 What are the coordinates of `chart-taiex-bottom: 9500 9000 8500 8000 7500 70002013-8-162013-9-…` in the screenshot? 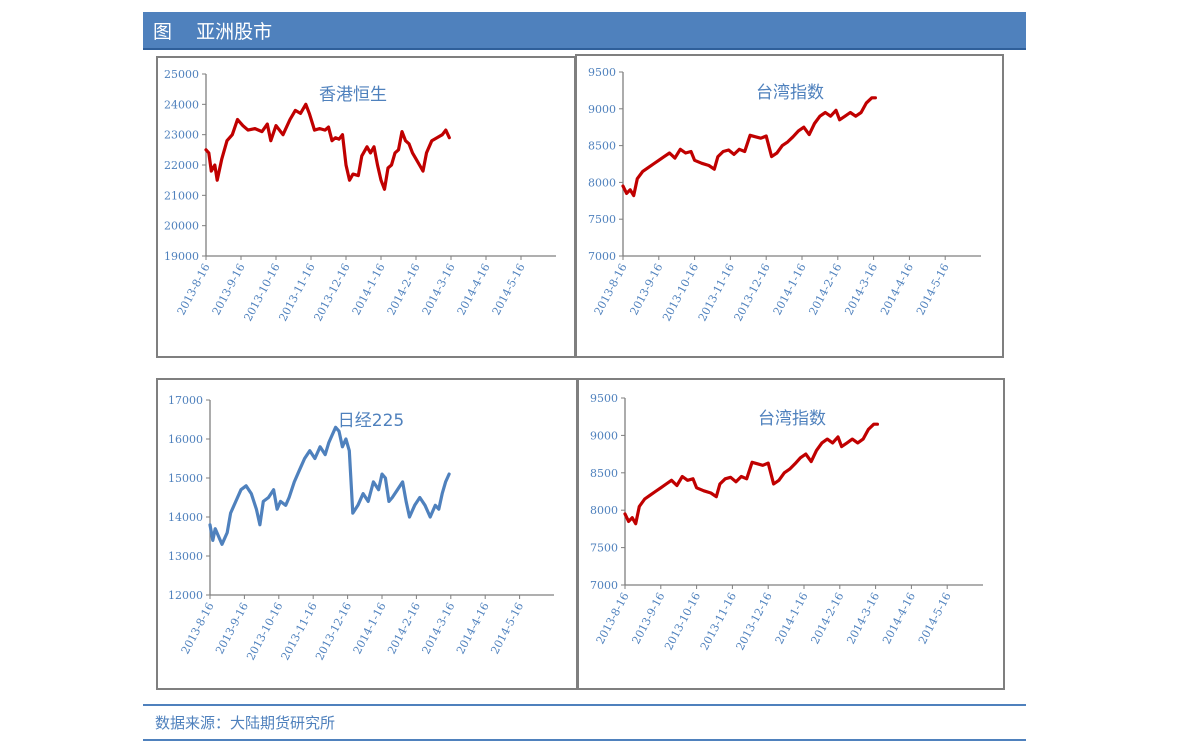 It's located at (786, 522).